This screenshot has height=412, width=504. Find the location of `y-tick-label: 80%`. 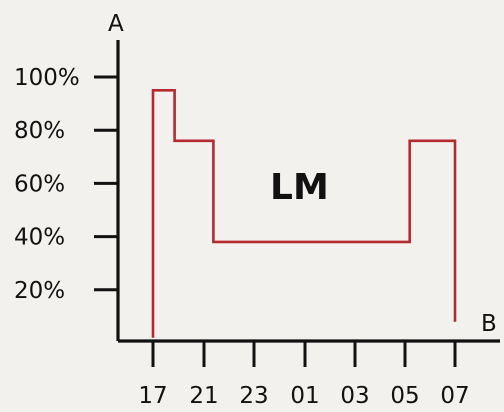

y-tick-label: 80% is located at coordinates (39, 131).